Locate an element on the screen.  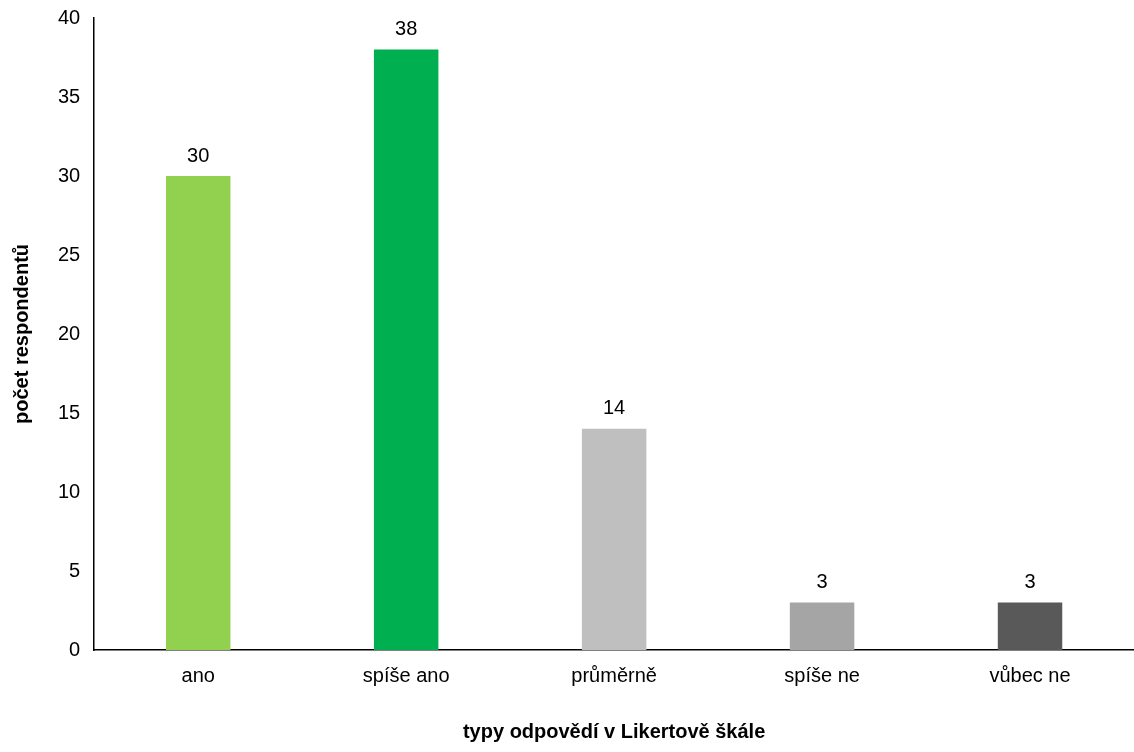
y-tick-label: 0 is located at coordinates (75, 648).